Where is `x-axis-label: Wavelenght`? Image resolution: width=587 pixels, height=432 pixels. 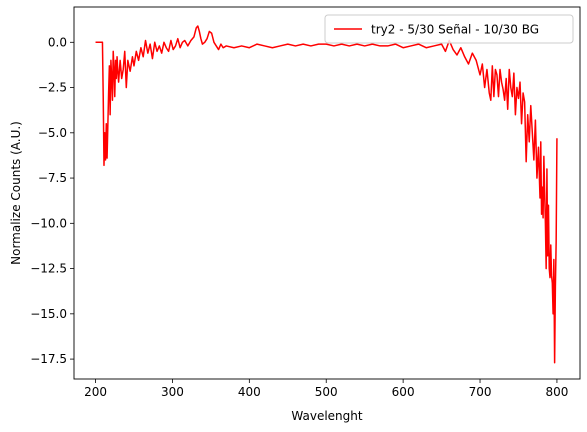
x-axis-label: Wavelenght is located at coordinates (326, 416).